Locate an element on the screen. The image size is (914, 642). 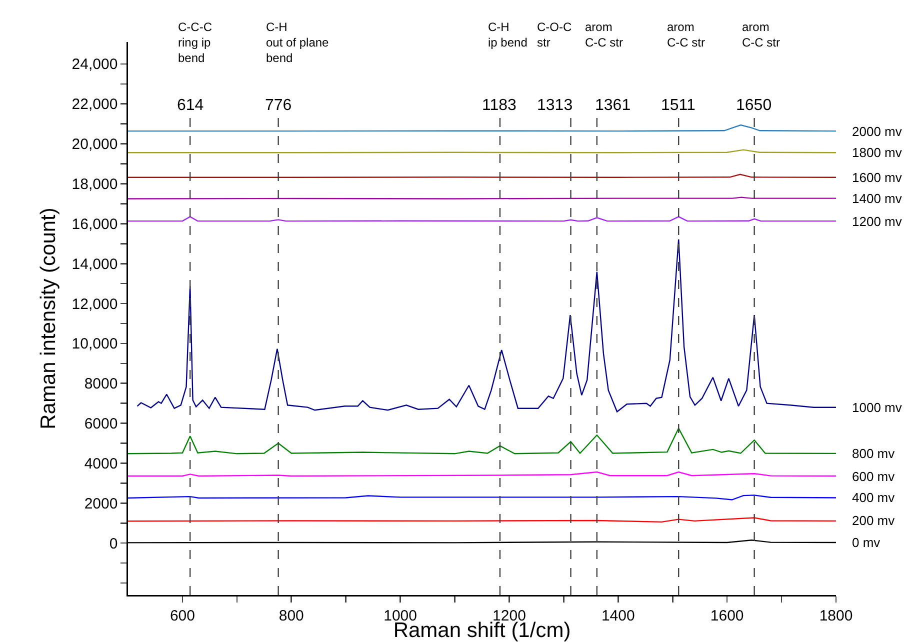
x-tick-label: 1600 is located at coordinates (727, 615).